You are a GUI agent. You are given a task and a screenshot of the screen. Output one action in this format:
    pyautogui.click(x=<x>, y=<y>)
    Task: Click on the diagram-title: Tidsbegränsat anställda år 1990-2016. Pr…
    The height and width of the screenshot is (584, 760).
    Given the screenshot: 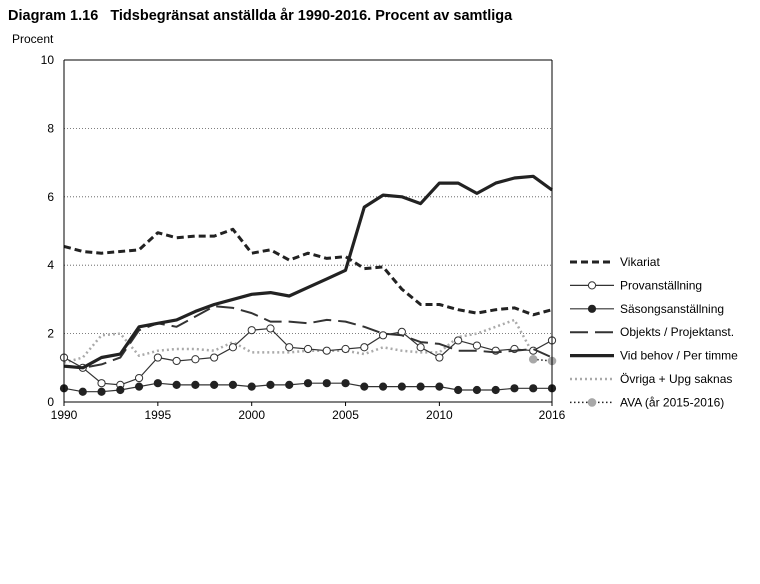 What is the action you would take?
    pyautogui.click(x=311, y=16)
    